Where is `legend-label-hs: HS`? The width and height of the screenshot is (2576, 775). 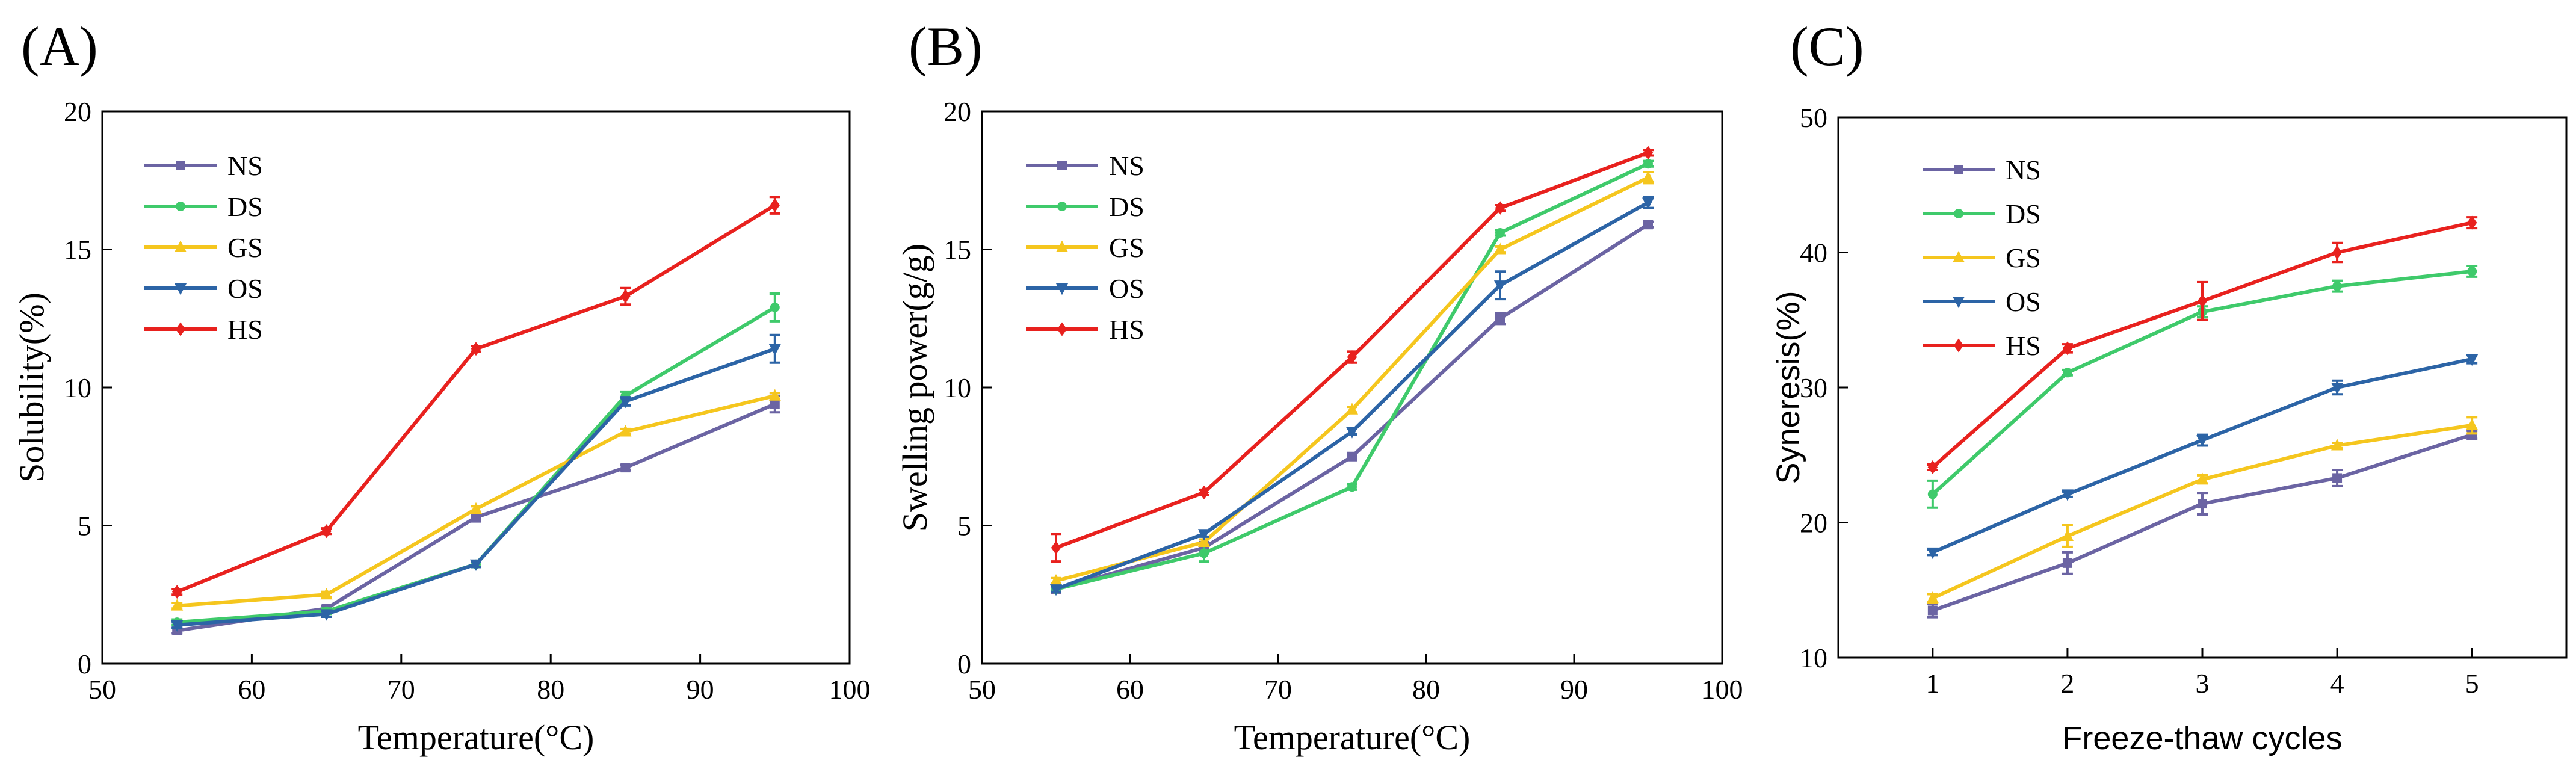
legend-label-hs: HS is located at coordinates (1126, 330).